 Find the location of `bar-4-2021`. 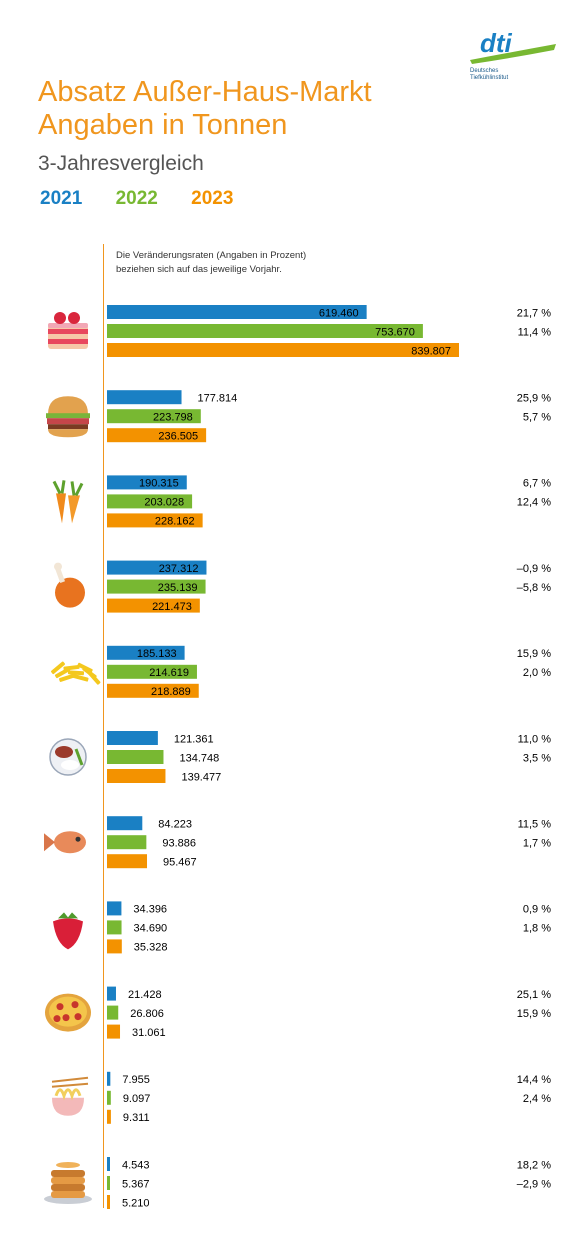

bar-4-2021 is located at coordinates (146, 652).